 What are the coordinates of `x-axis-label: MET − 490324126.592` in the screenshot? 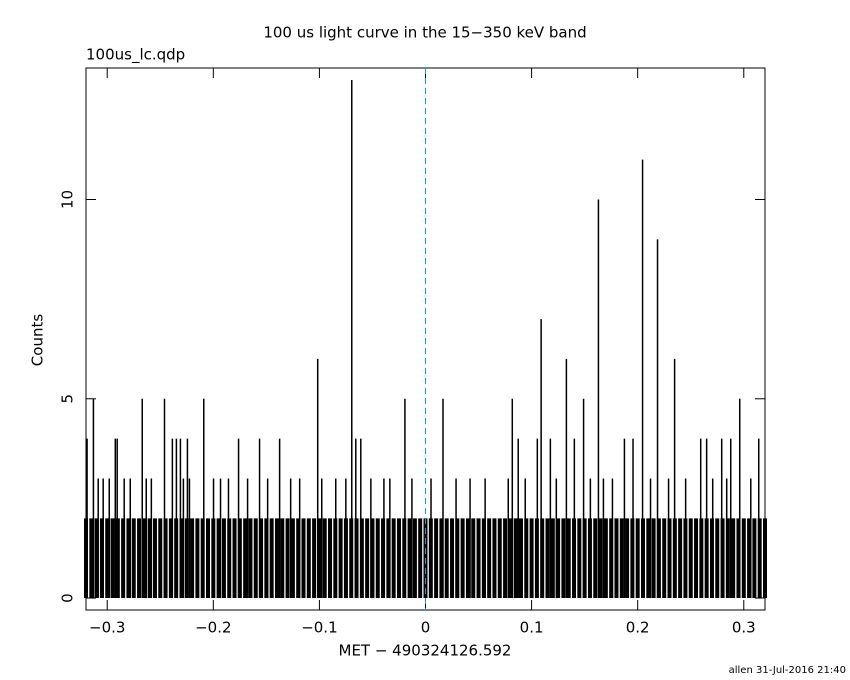 It's located at (425, 651).